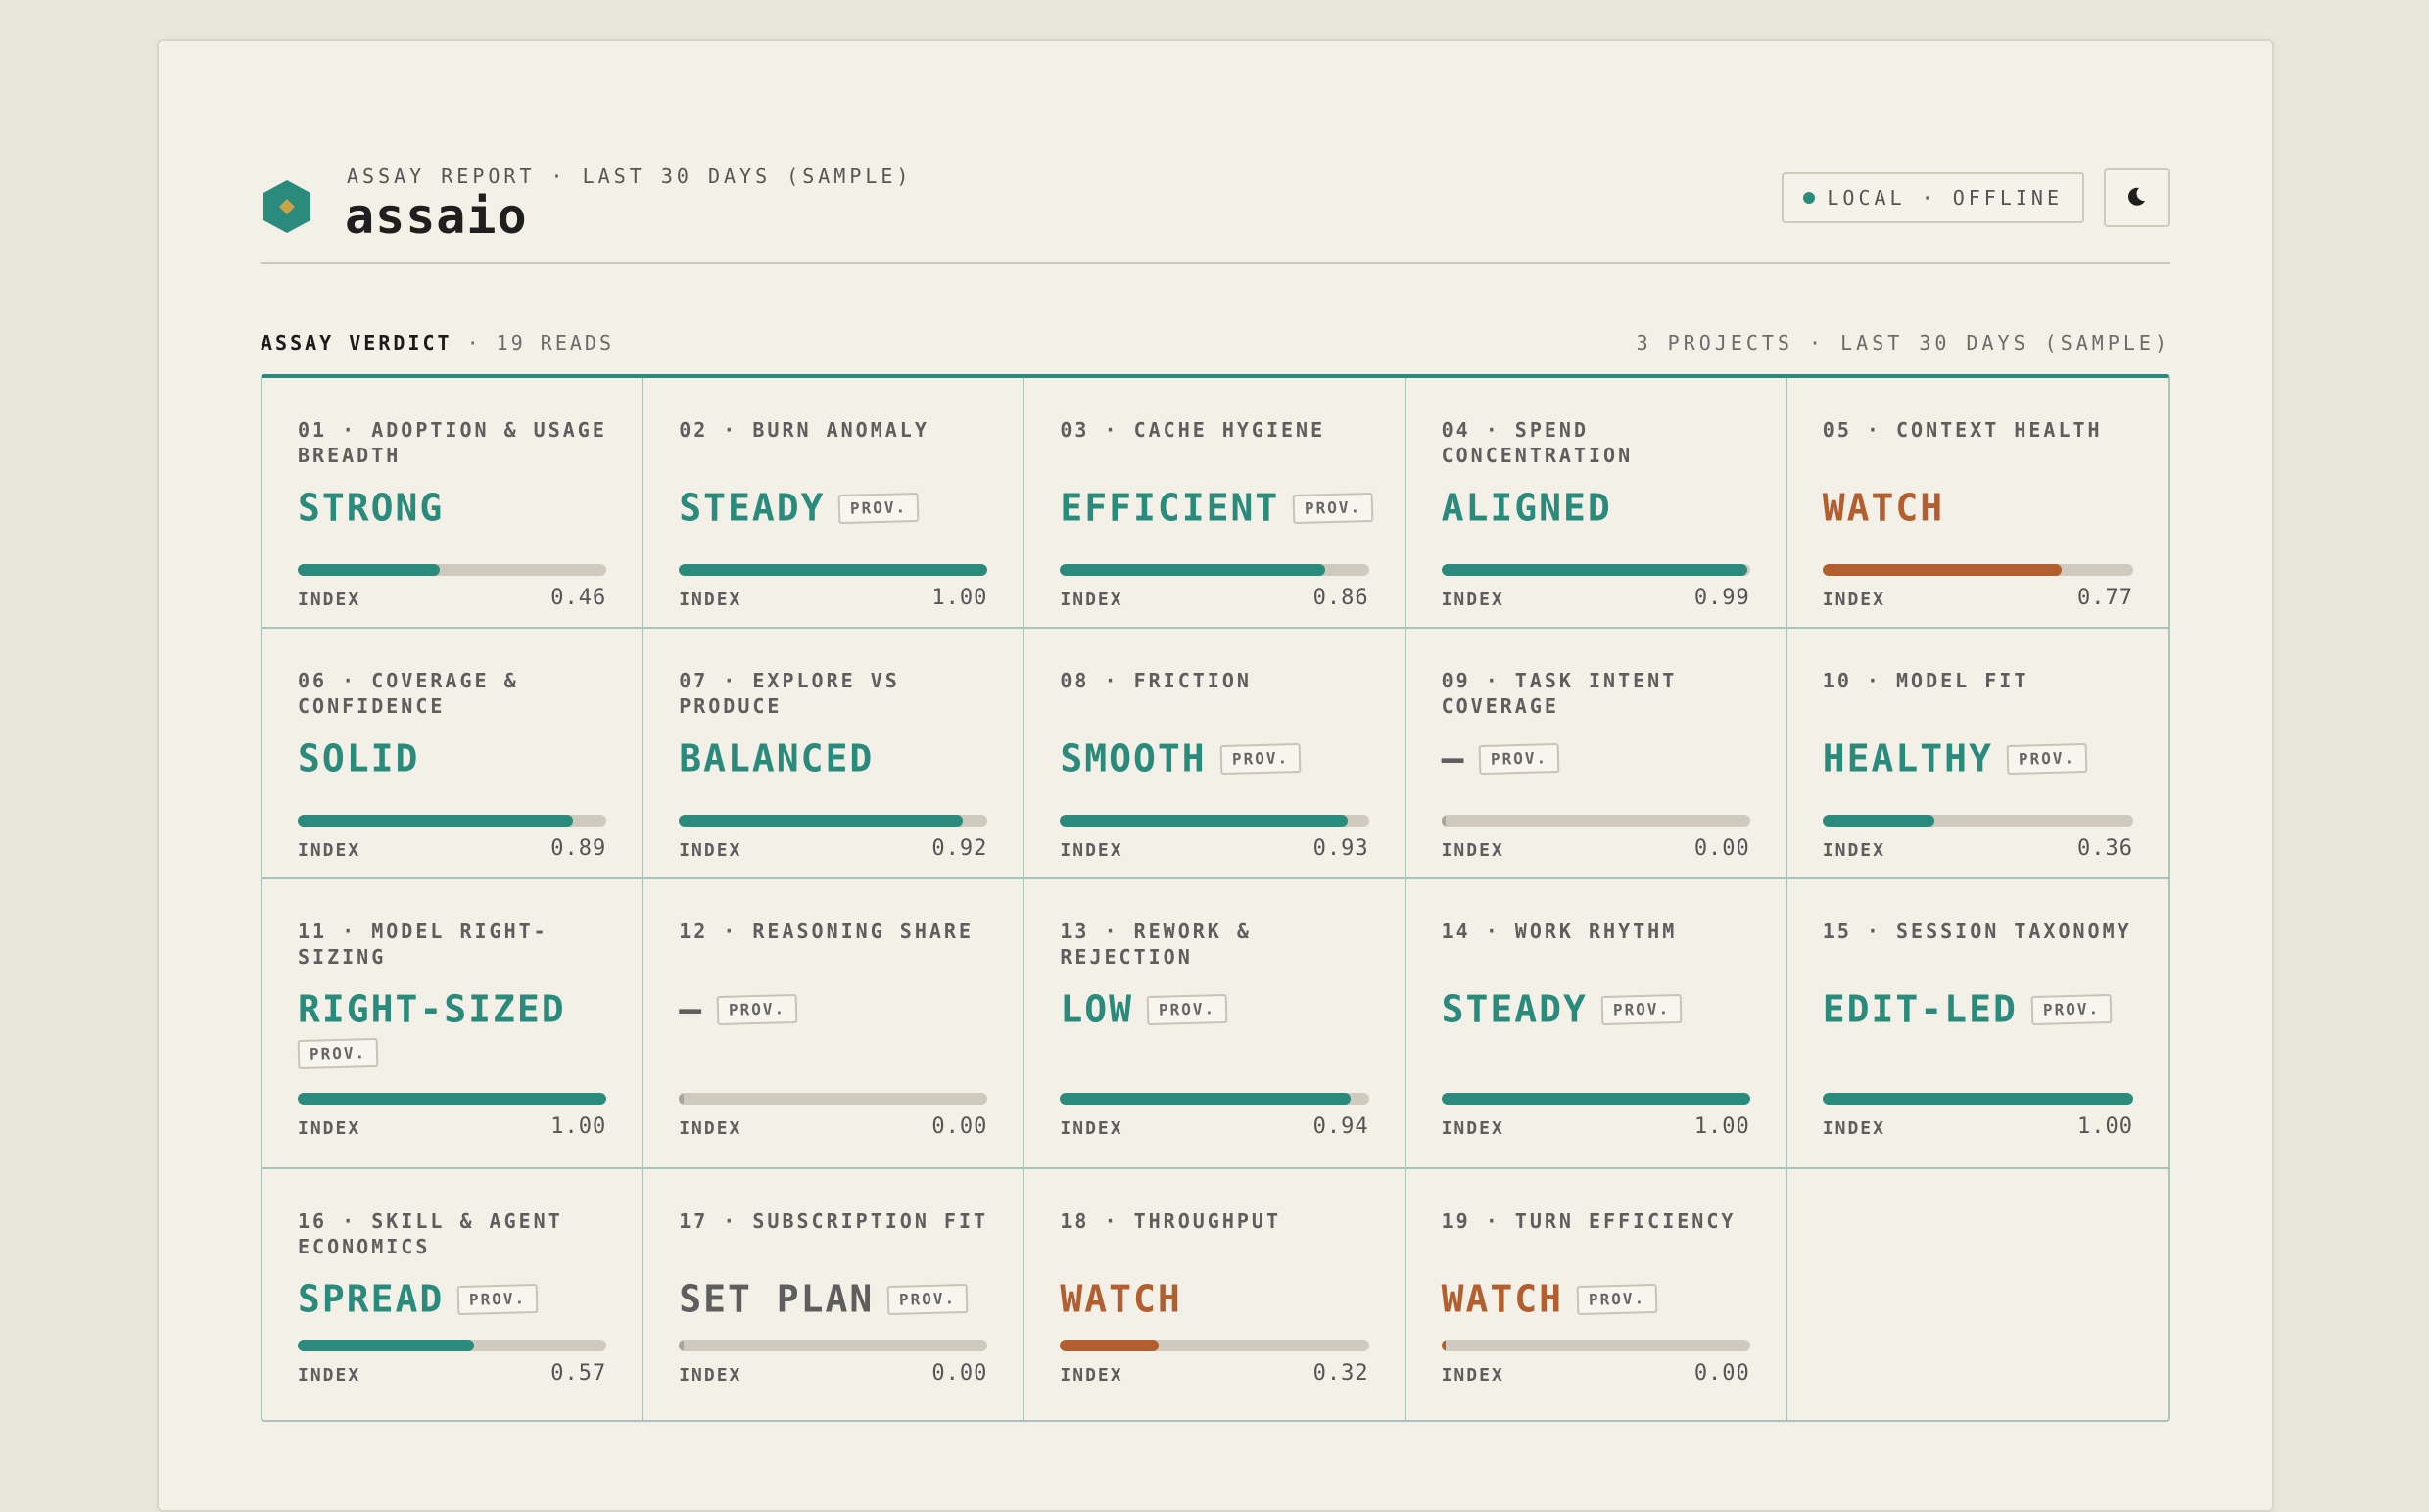  What do you see at coordinates (841, 1298) in the screenshot?
I see `card-verdict: SET PLAN PROV.` at bounding box center [841, 1298].